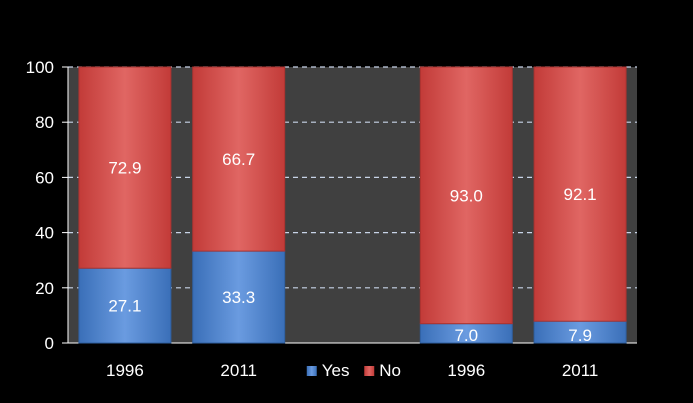 The width and height of the screenshot is (693, 403). Describe the element at coordinates (49, 343) in the screenshot. I see `y-tick-label: 0` at that location.